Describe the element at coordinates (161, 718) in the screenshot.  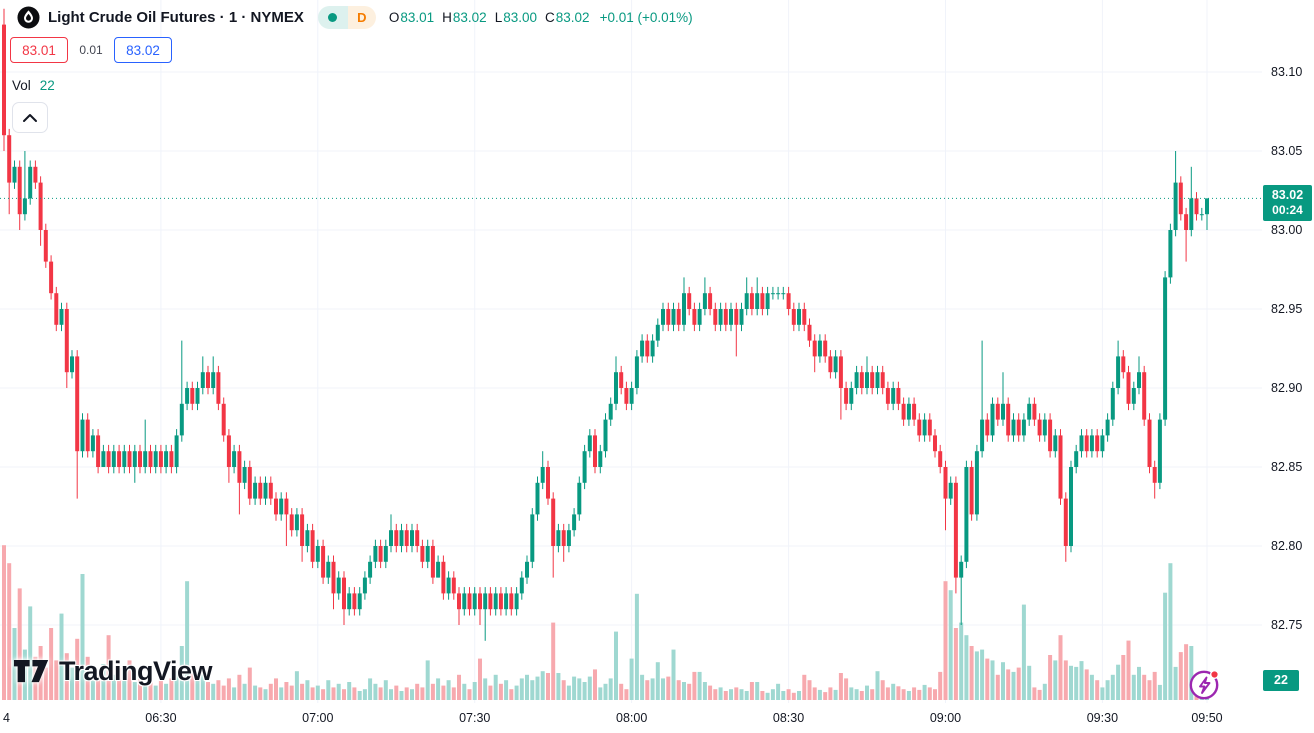
I see `time-tick-label: 06:30` at that location.